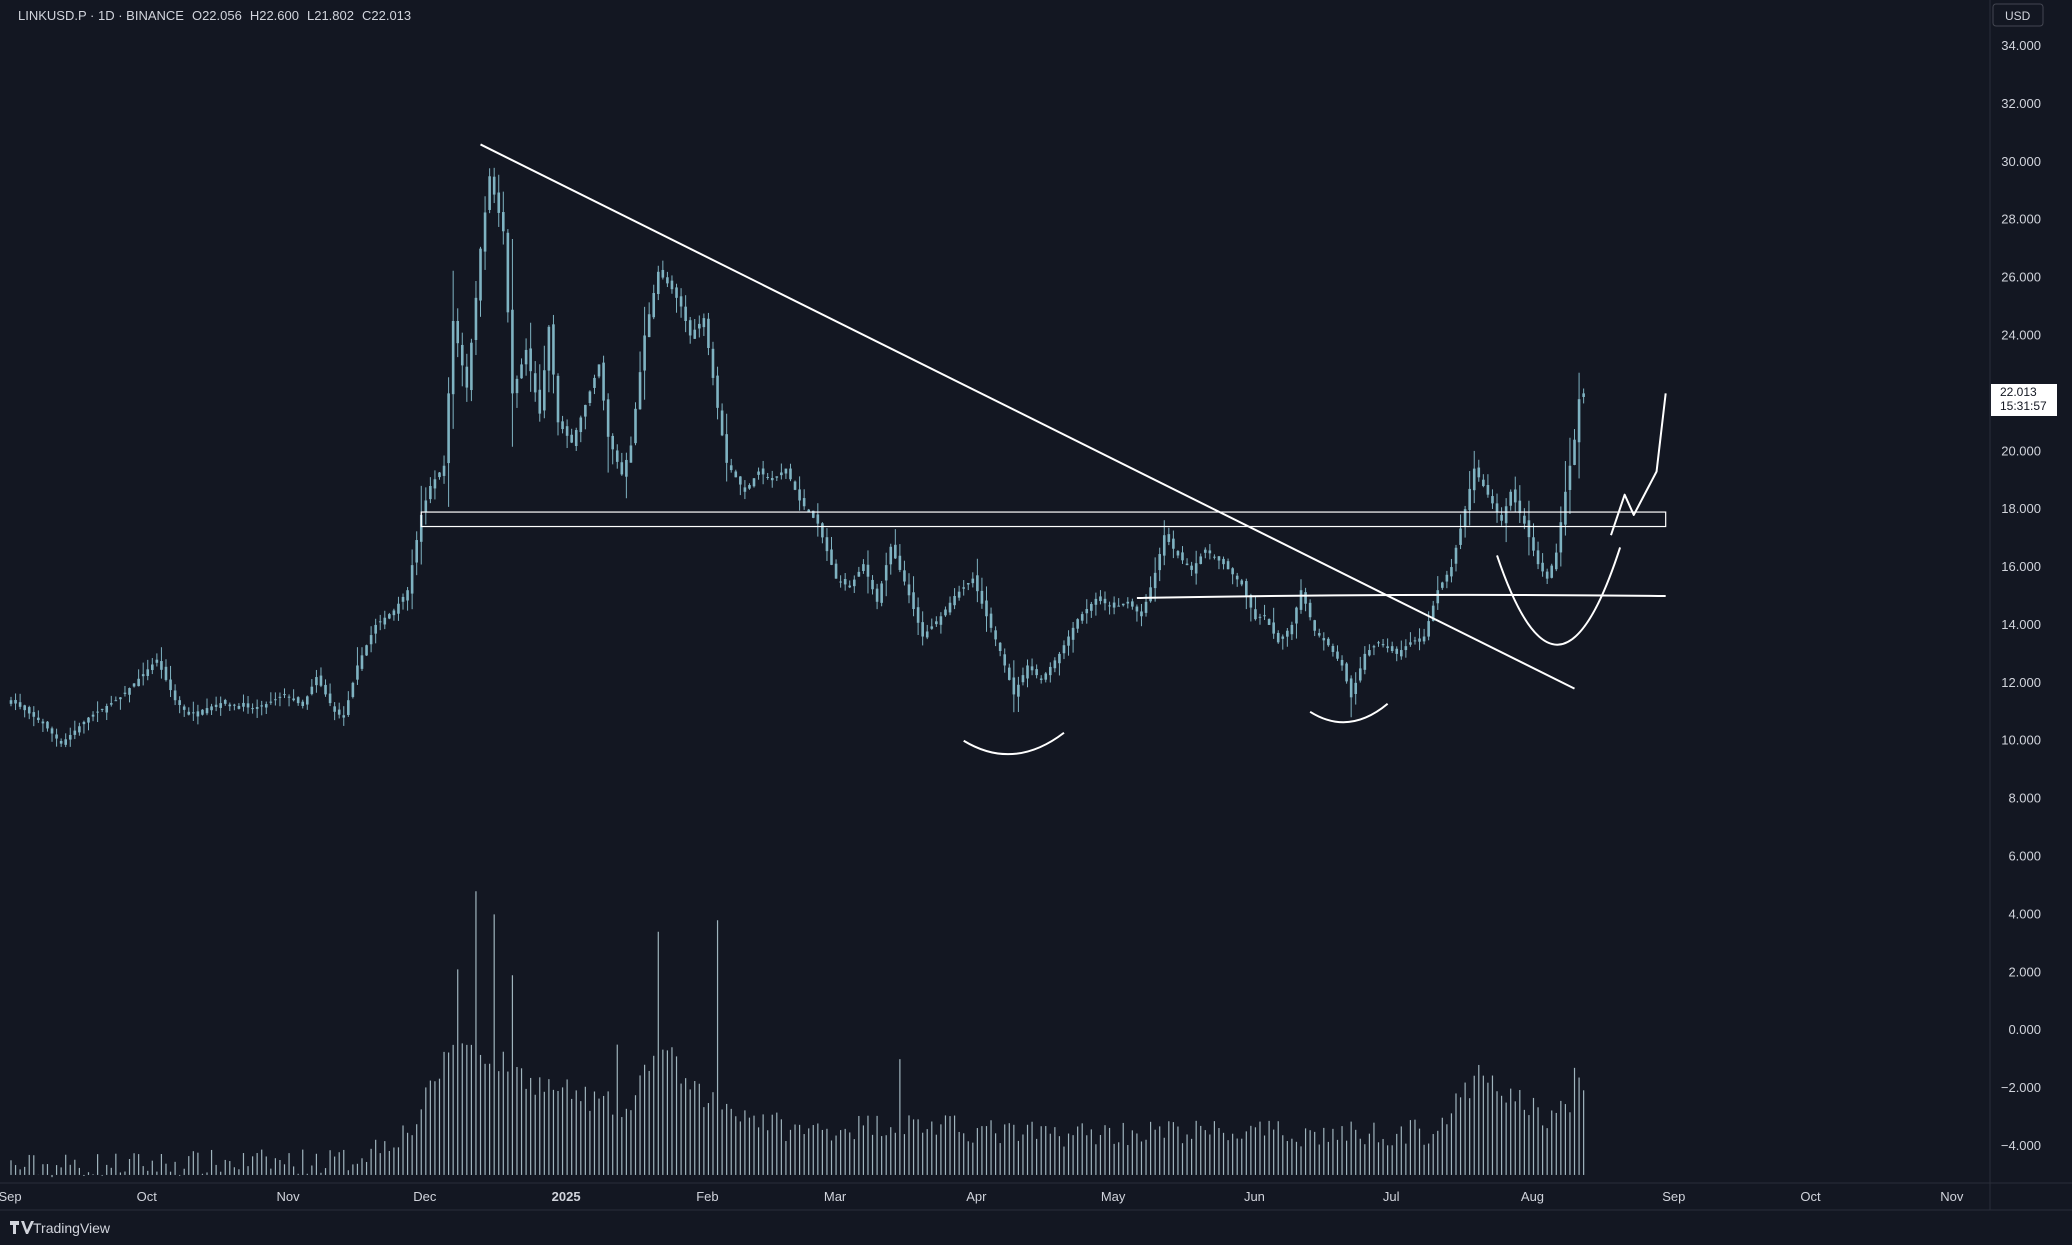  I want to click on resistance-band, so click(1043, 519).